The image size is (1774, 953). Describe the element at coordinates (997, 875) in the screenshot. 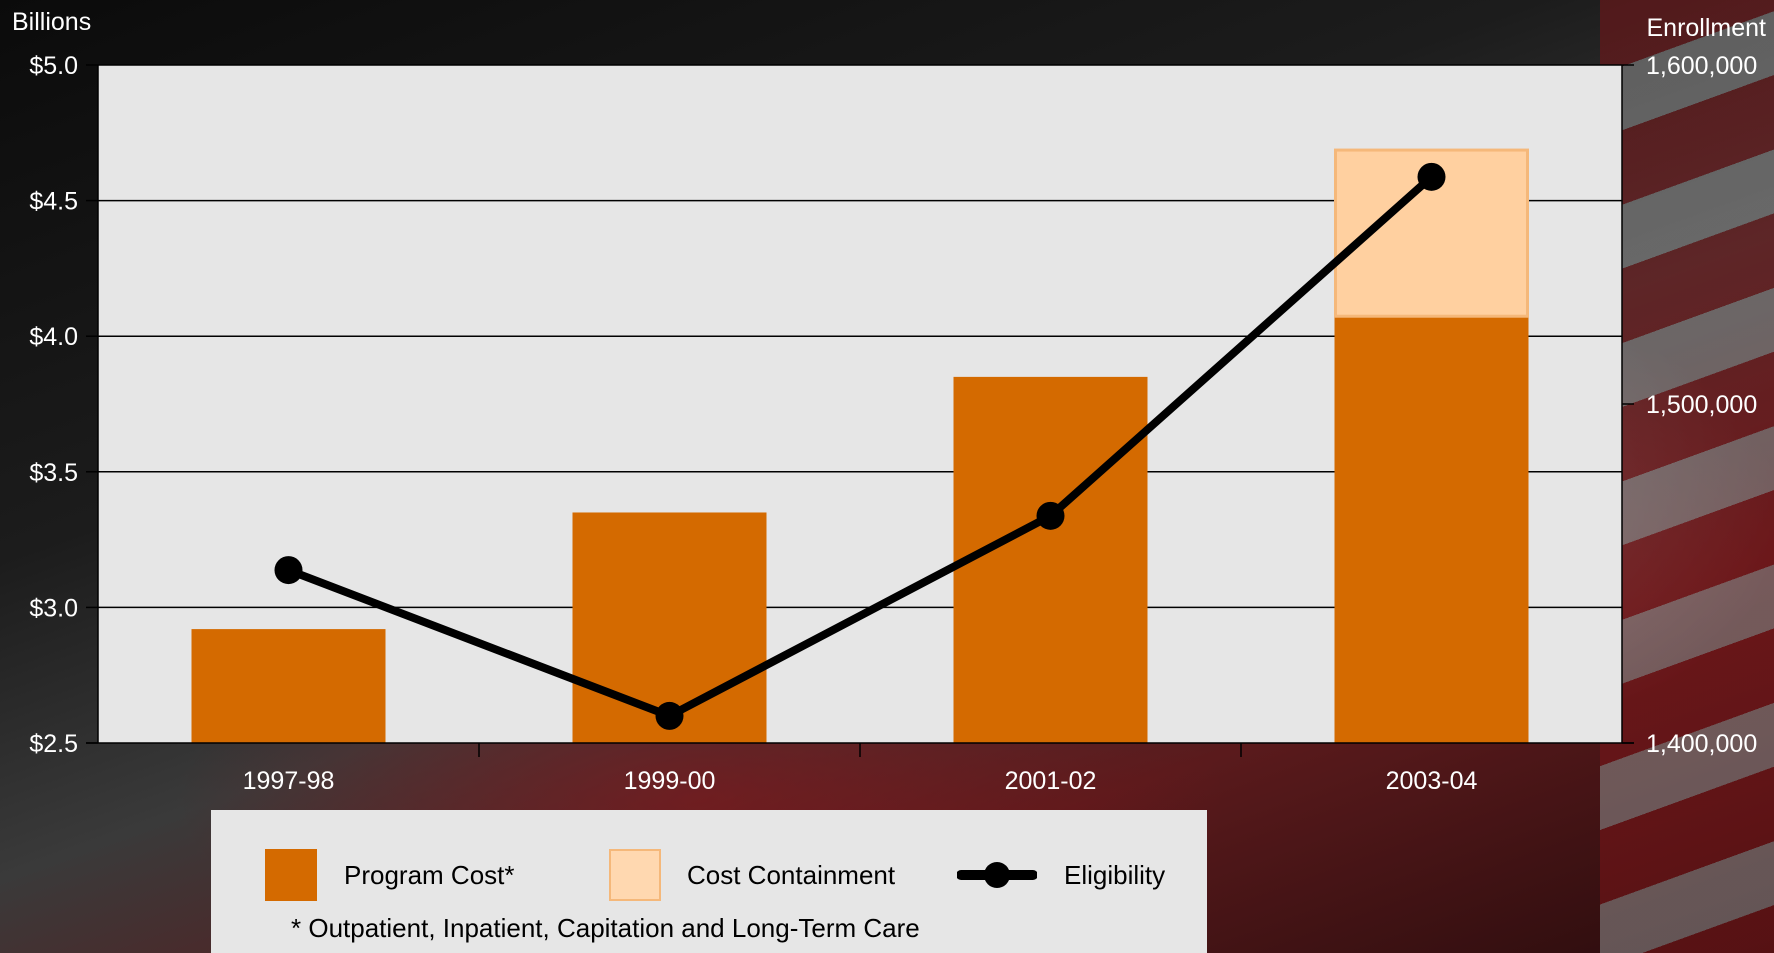

I see `legend-line-marker-icon` at that location.